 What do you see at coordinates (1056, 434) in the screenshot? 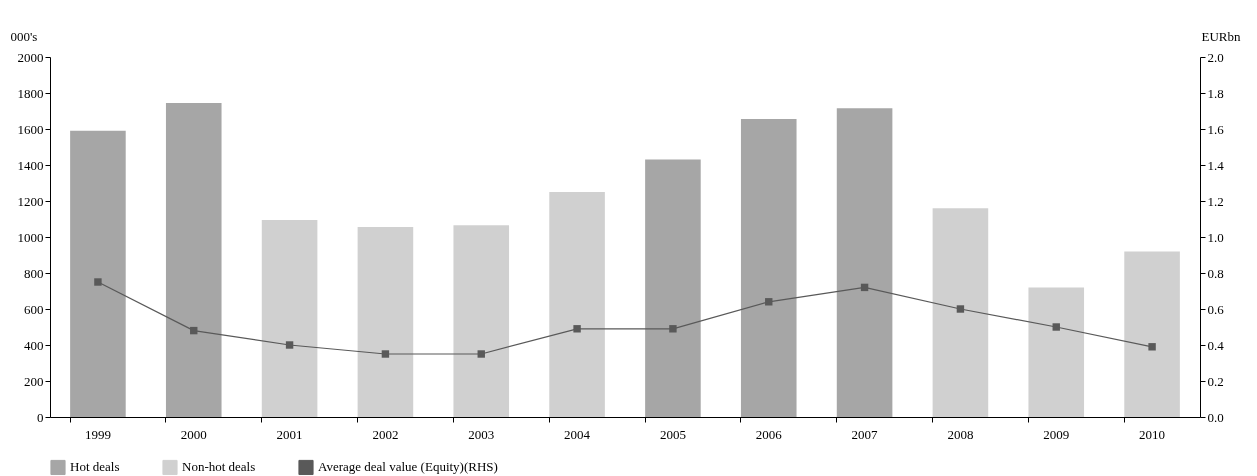
I see `x-tick-label: 2009` at bounding box center [1056, 434].